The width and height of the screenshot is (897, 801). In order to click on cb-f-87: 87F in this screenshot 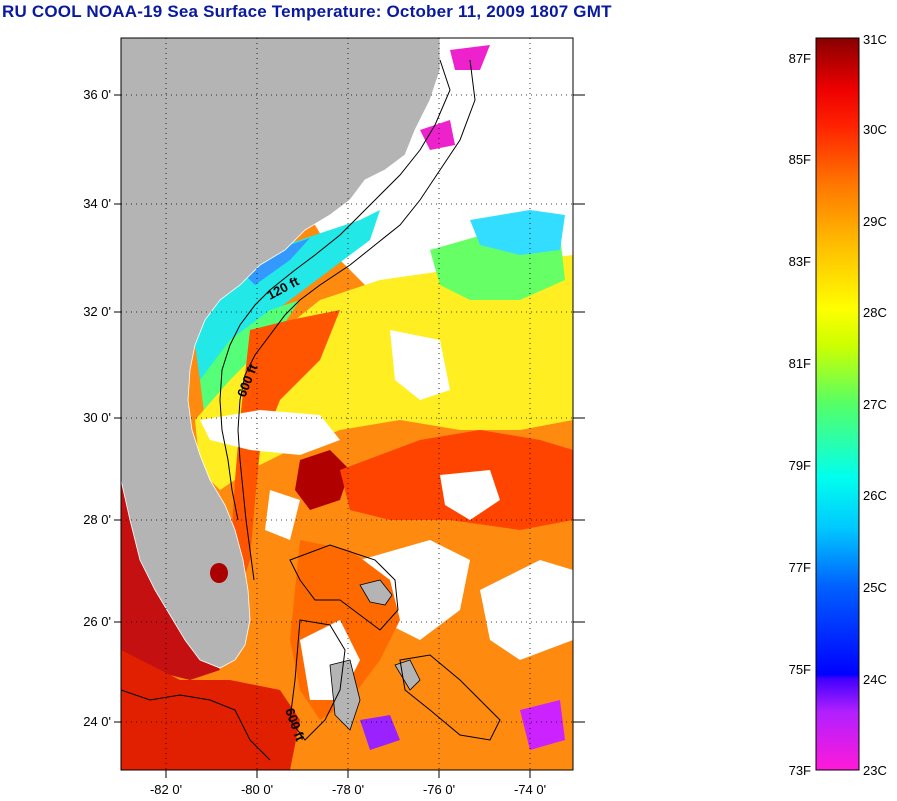, I will do `click(800, 58)`.